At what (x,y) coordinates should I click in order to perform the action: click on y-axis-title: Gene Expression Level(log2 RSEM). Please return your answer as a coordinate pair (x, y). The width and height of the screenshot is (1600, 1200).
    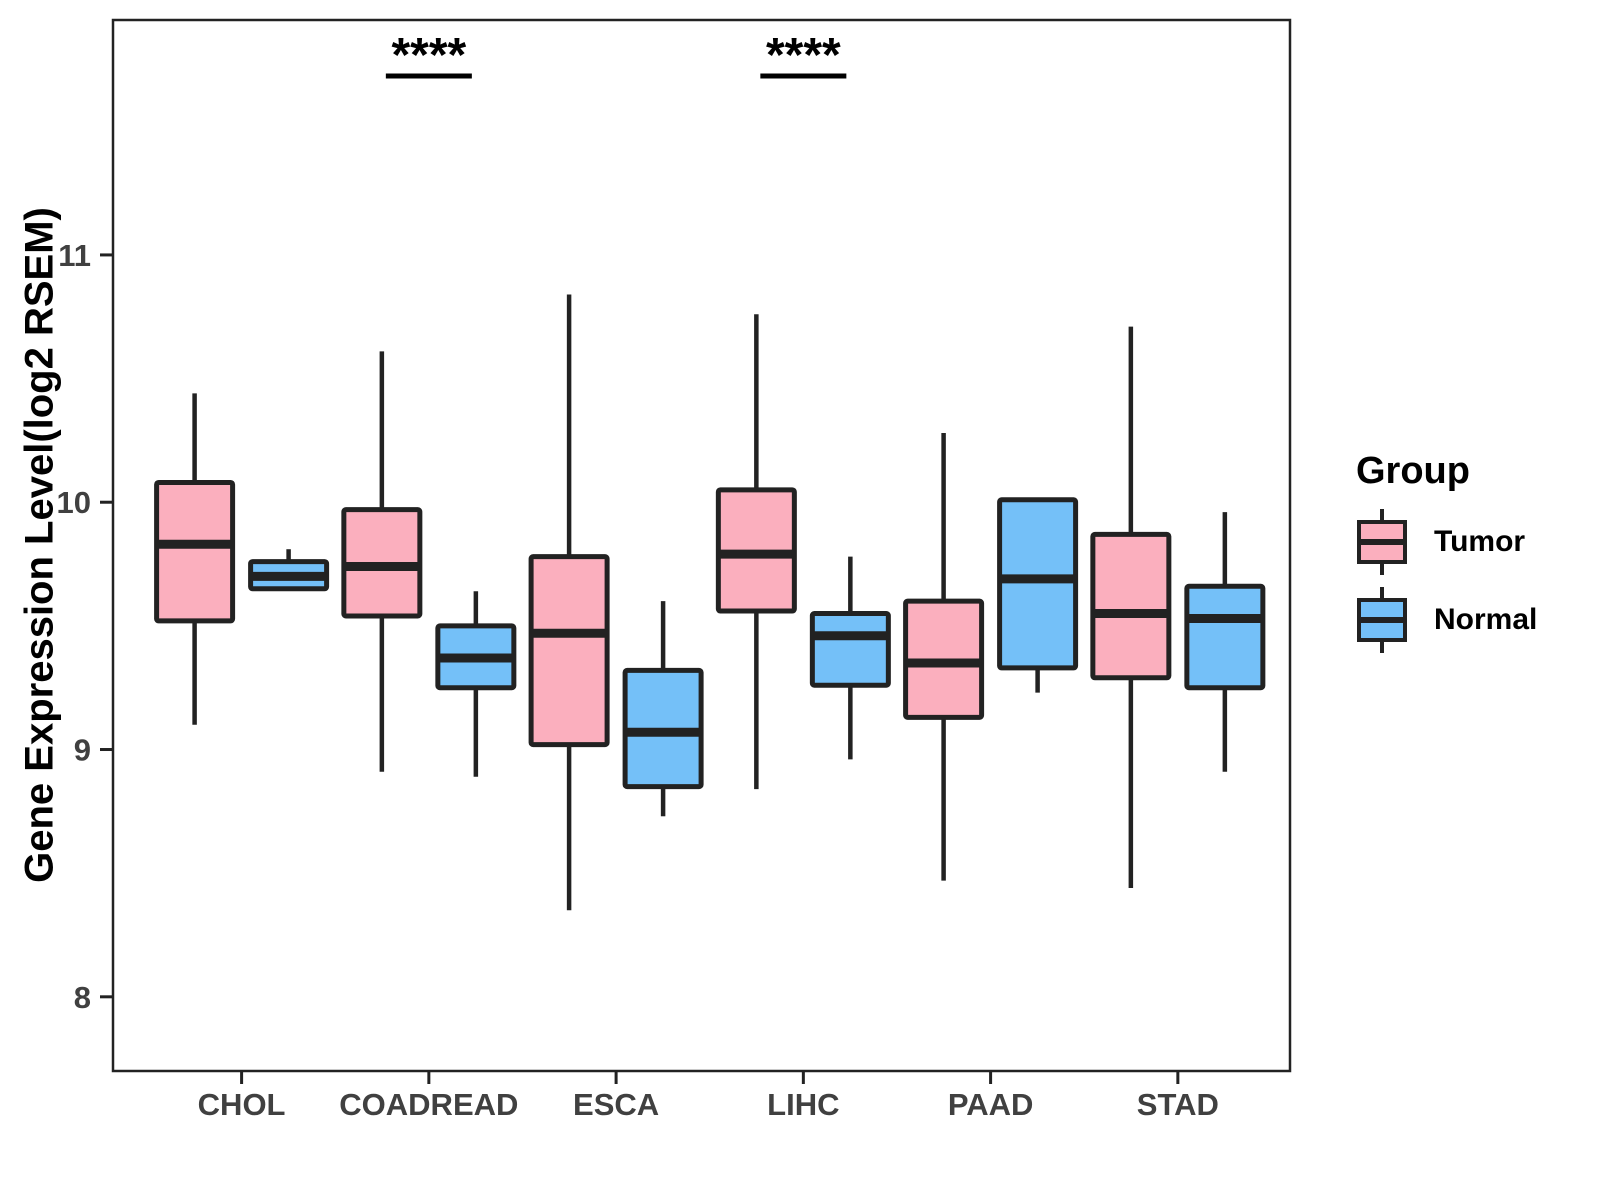
    Looking at the image, I should click on (39, 545).